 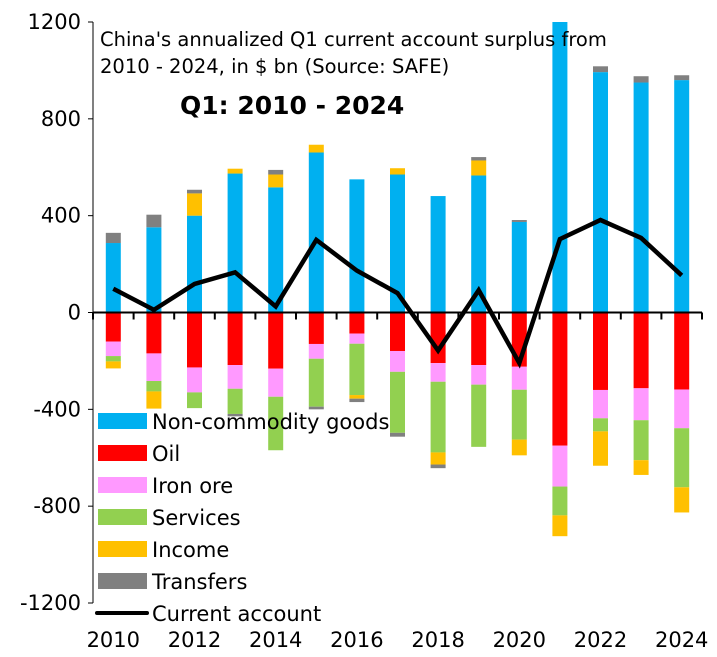 I want to click on bar-transfers-2017, so click(x=397, y=434).